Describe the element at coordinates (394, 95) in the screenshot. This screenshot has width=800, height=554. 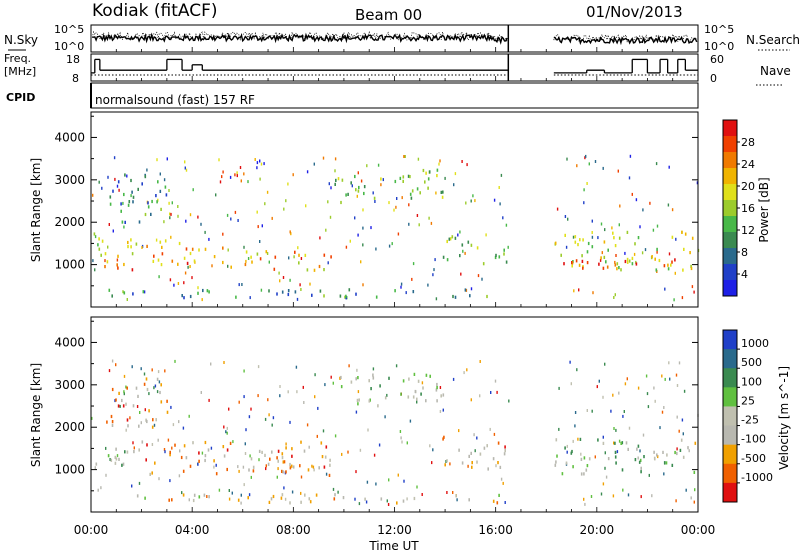
I see `cpid-panel: normalsound (fast) 157 RF` at that location.